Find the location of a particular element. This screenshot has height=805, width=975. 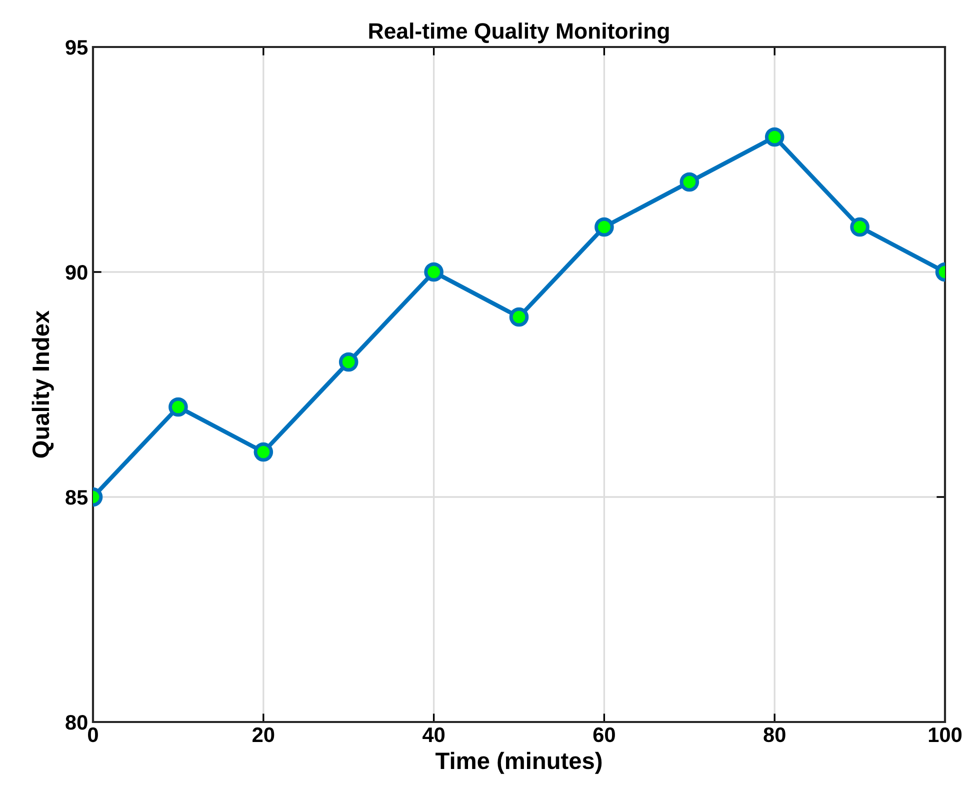

y-tick-label: 80 is located at coordinates (77, 722).